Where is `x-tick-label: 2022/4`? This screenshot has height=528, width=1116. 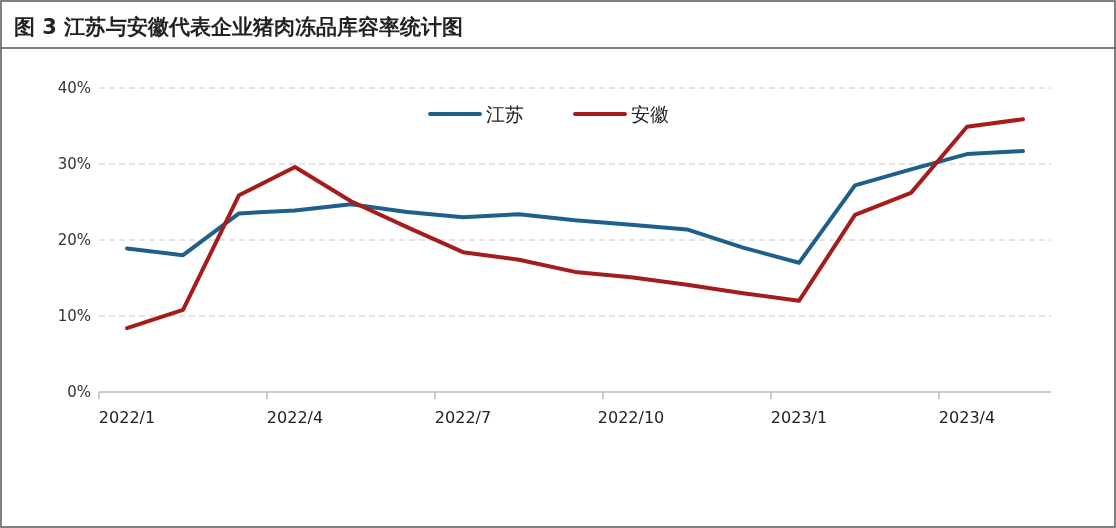 x-tick-label: 2022/4 is located at coordinates (295, 417).